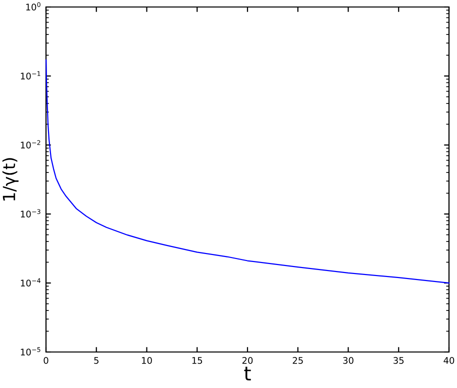 Image resolution: width=457 pixels, height=388 pixels. Describe the element at coordinates (247, 360) in the screenshot. I see `x-tick-label: 20` at that location.